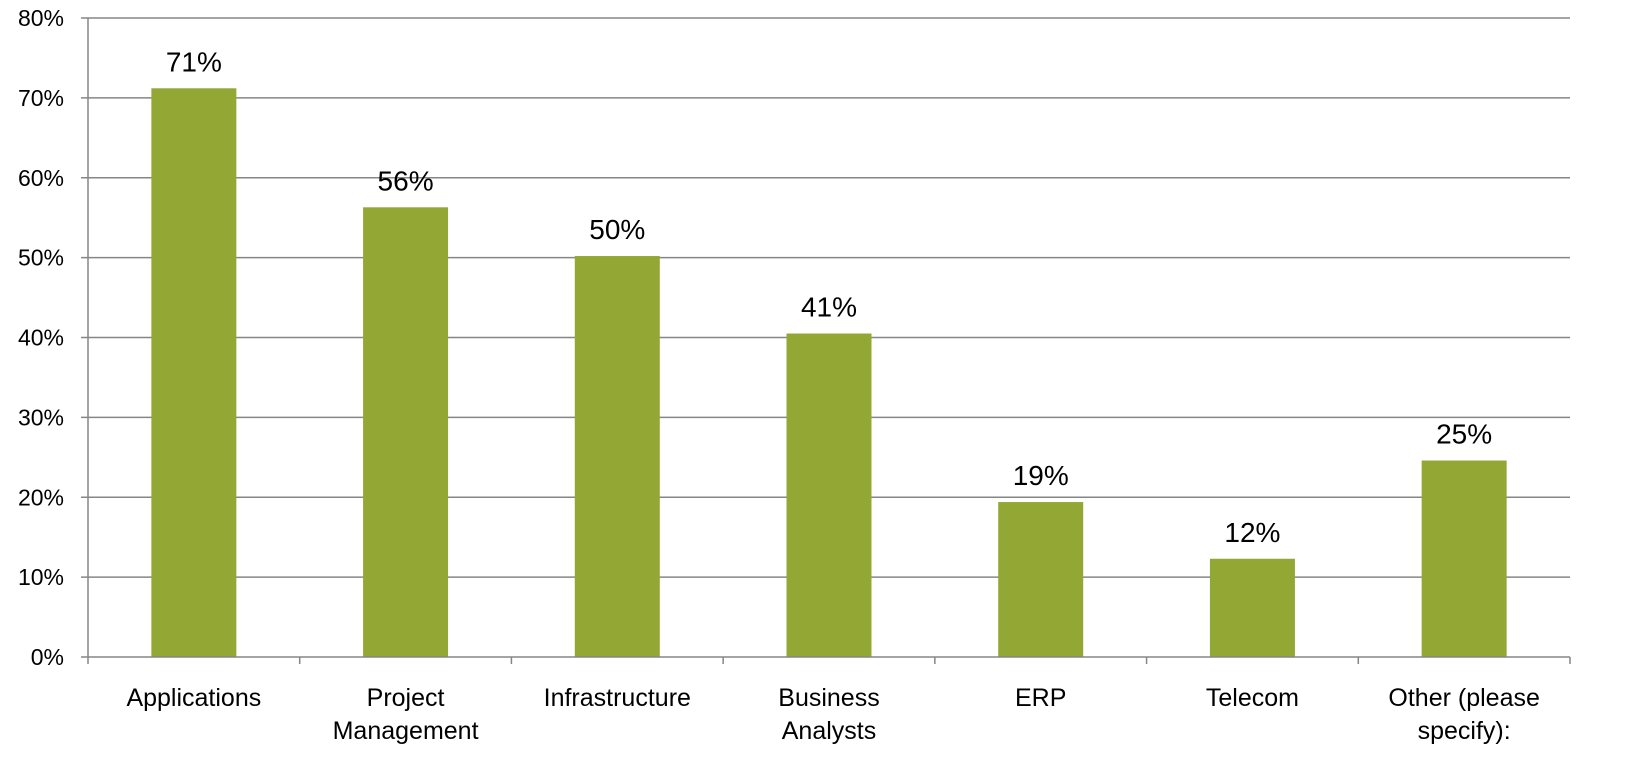 The image size is (1634, 777). What do you see at coordinates (41, 258) in the screenshot?
I see `y-tick-label: 50%` at bounding box center [41, 258].